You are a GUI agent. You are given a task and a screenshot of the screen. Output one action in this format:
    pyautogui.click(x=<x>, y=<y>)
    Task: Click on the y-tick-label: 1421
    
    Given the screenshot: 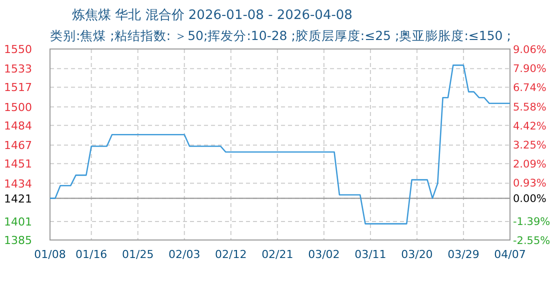 What is the action you would take?
    pyautogui.click(x=18, y=199)
    